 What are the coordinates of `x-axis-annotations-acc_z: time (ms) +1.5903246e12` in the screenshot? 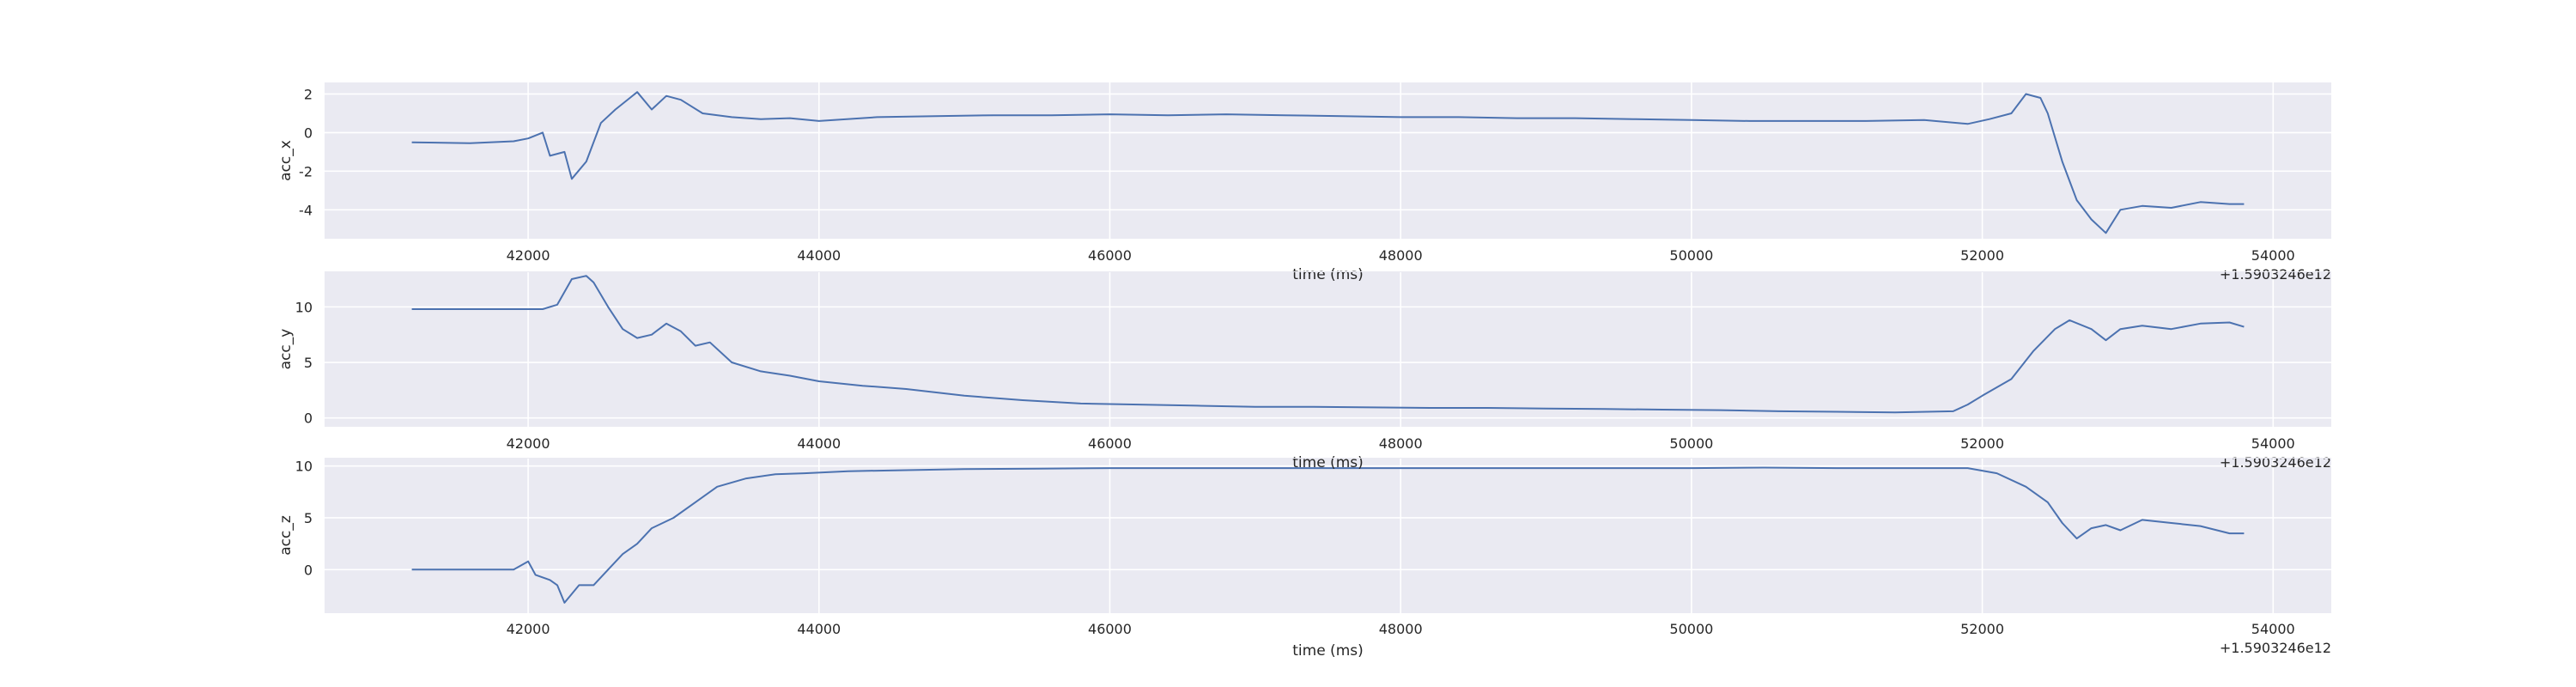 It's located at (1812, 650).